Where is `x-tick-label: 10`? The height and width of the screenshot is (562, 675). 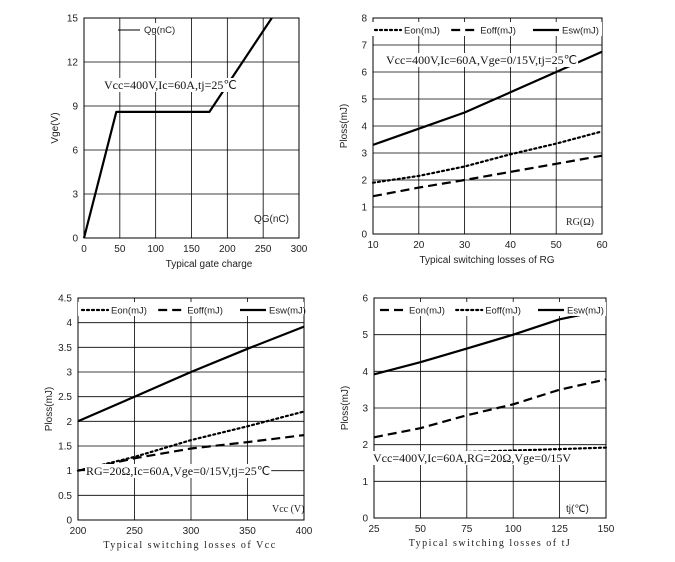
x-tick-label: 10 is located at coordinates (373, 245).